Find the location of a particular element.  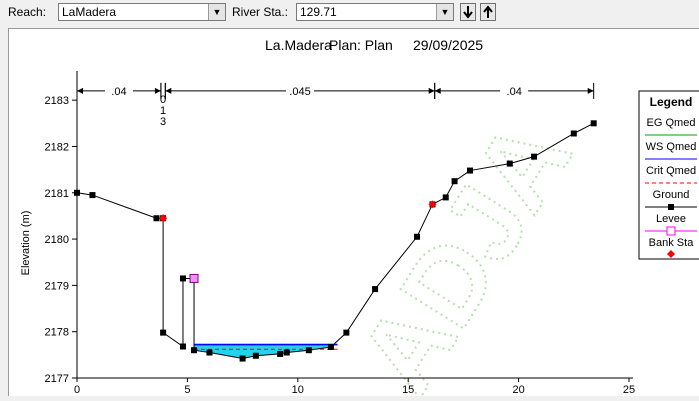

legend-item-label: WS Qmed is located at coordinates (671, 147).